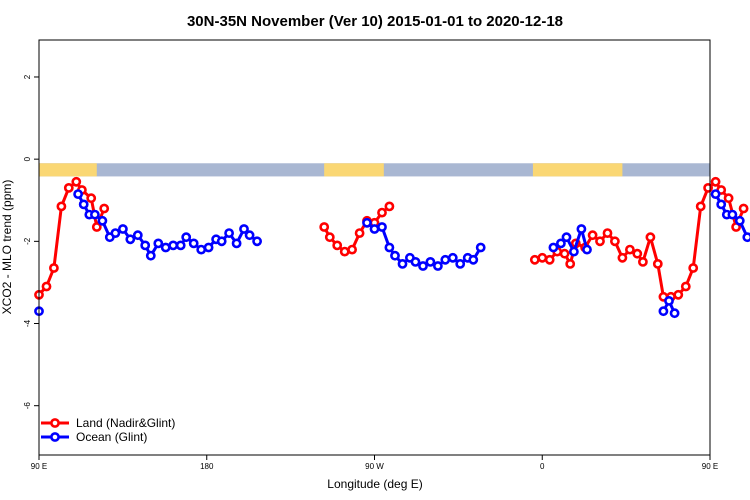 The height and width of the screenshot is (500, 750). I want to click on y-tick-label: -6, so click(27, 406).